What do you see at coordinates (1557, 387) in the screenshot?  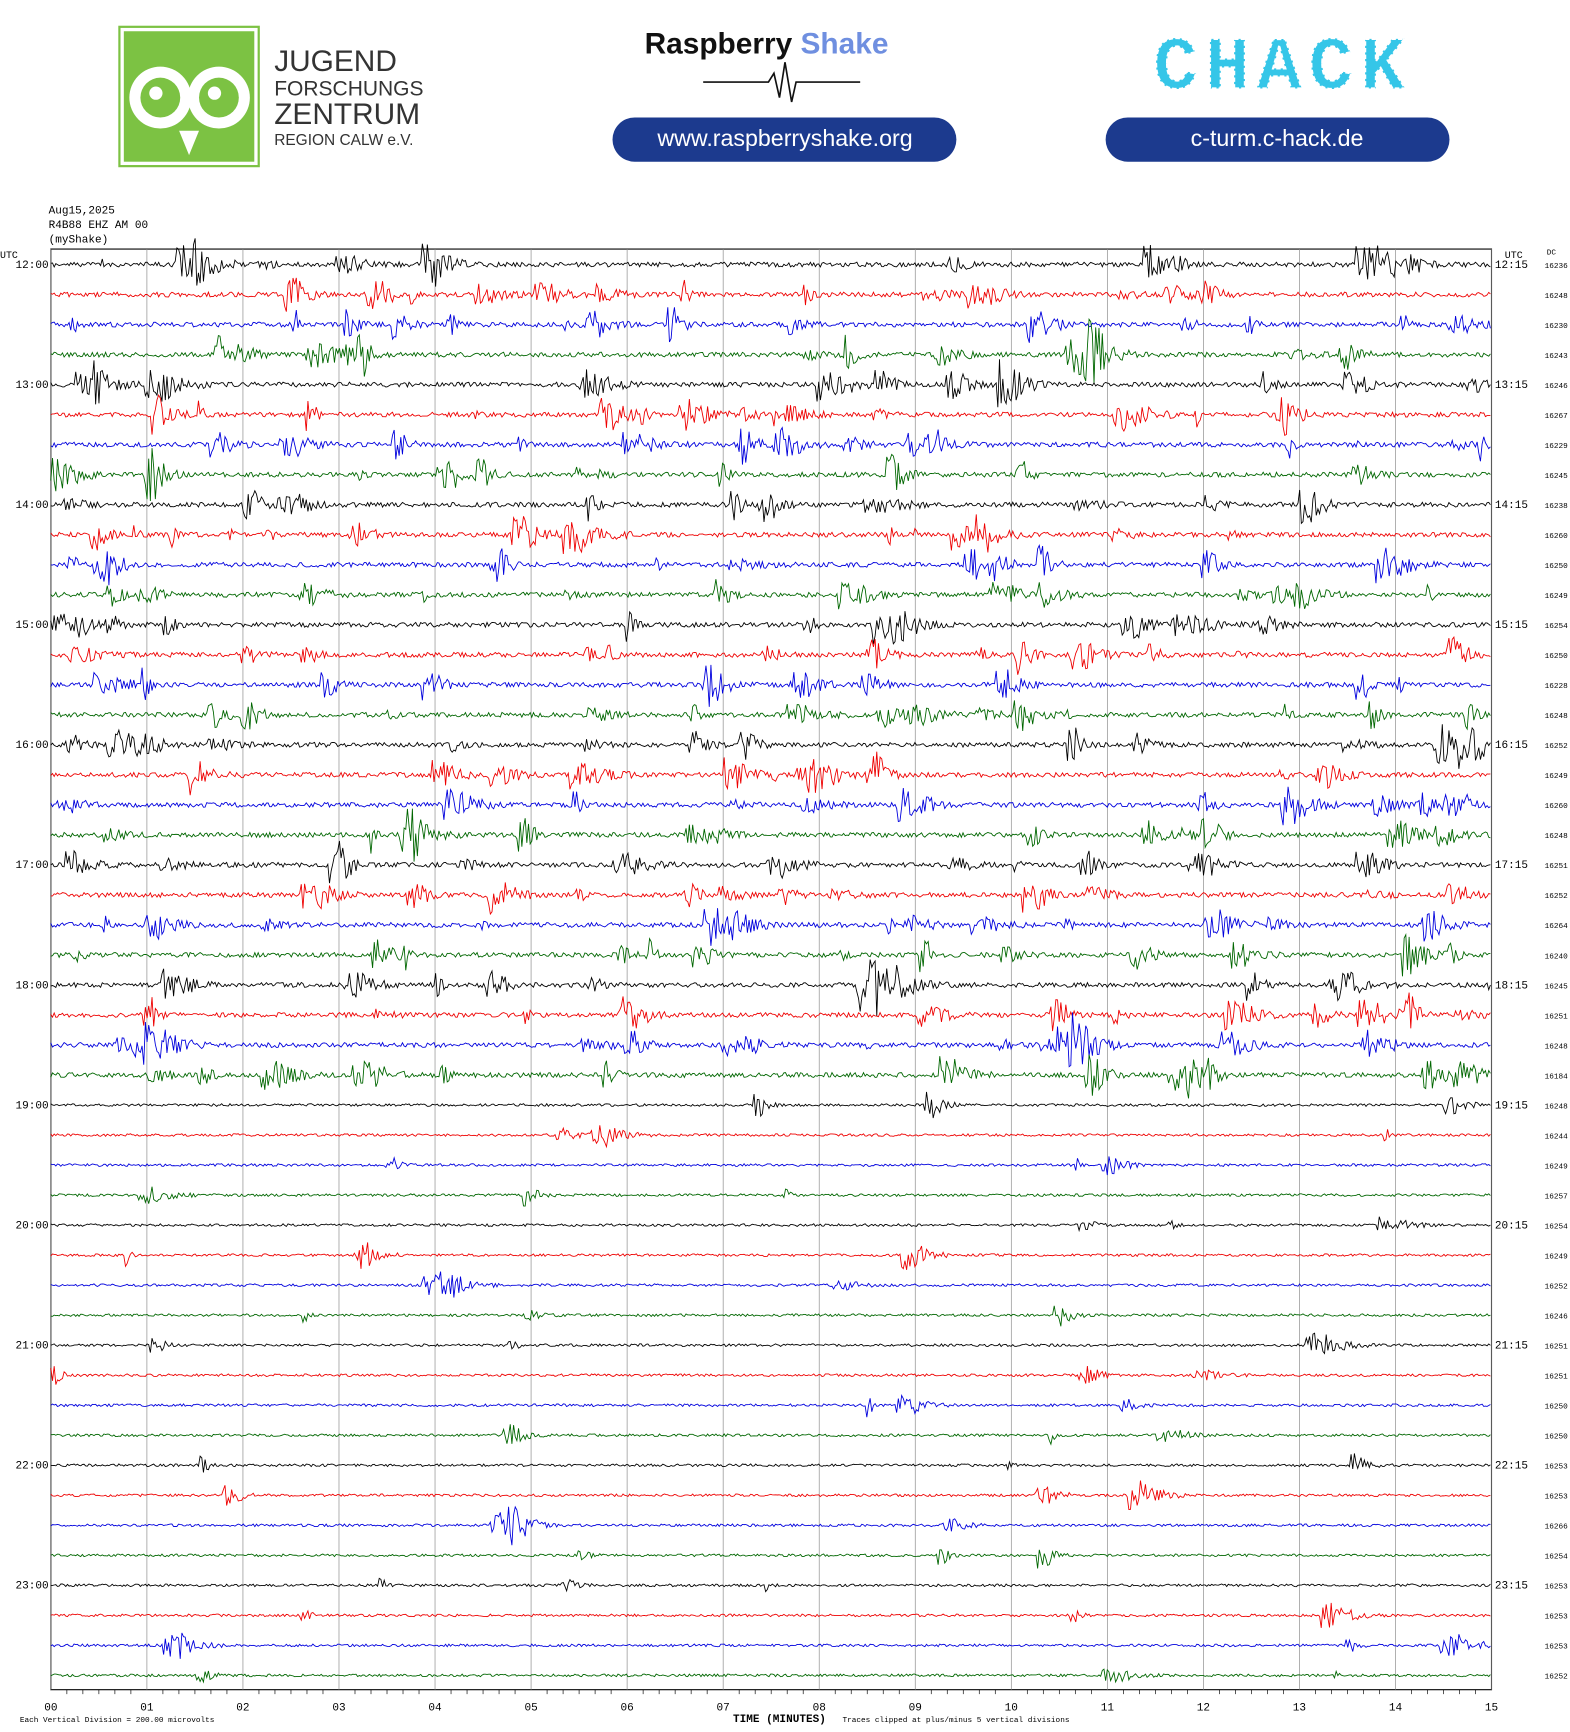 I see `dc-value: 16246` at bounding box center [1557, 387].